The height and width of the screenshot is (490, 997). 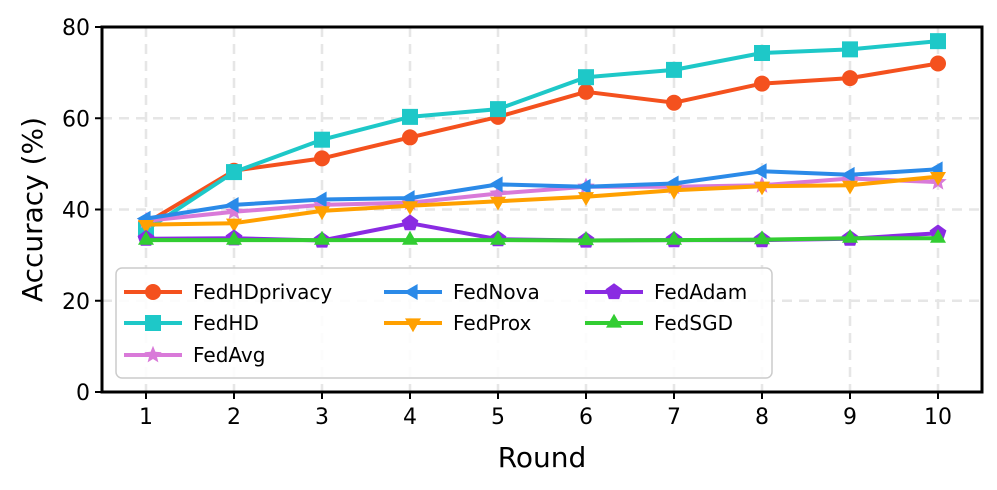 What do you see at coordinates (76, 211) in the screenshot?
I see `y-tick-label: 40` at bounding box center [76, 211].